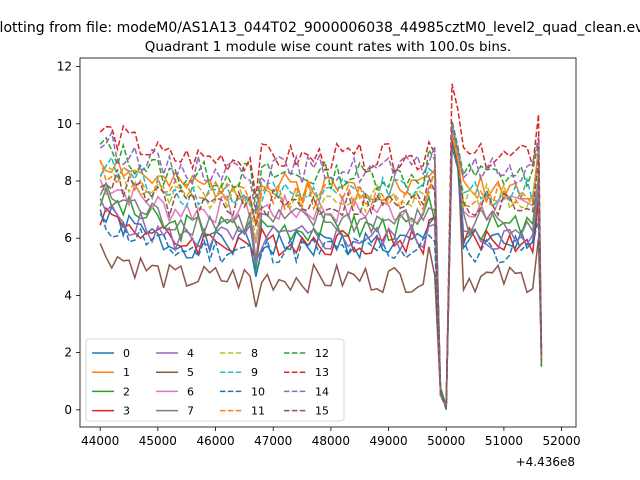  I want to click on legend-box, so click(215, 380).